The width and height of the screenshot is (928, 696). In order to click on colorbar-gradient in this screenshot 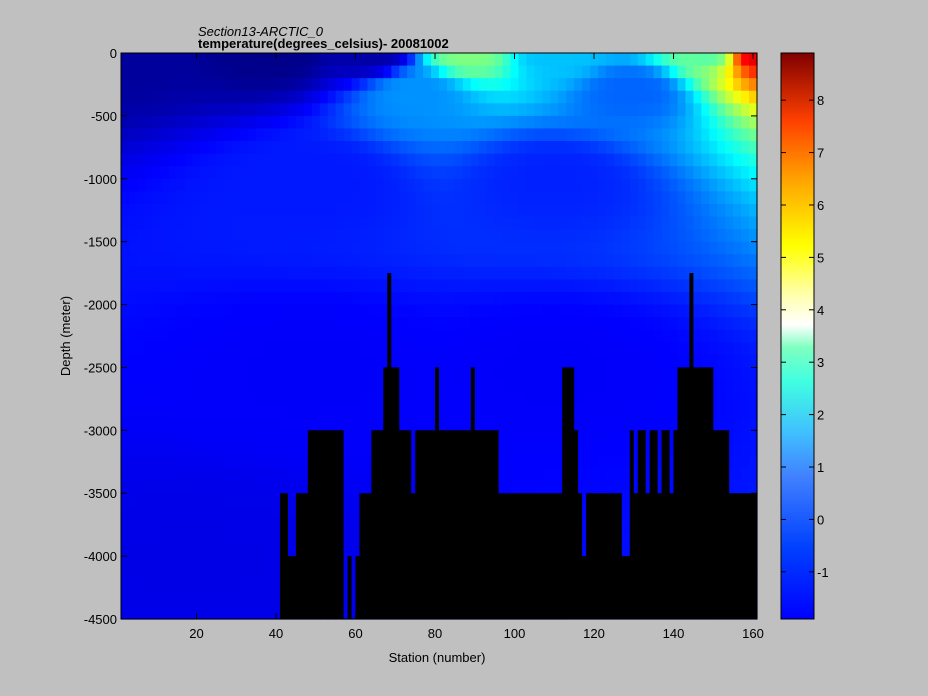, I will do `click(797, 336)`.